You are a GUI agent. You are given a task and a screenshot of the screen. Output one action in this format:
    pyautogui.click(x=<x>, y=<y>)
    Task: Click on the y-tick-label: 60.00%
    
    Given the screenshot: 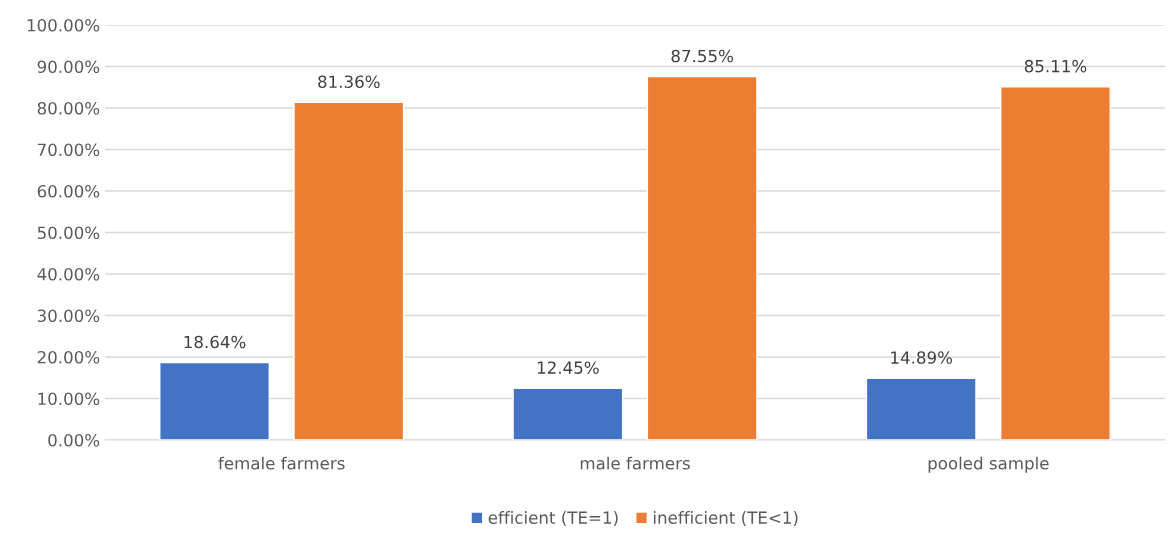 What is the action you would take?
    pyautogui.click(x=68, y=191)
    